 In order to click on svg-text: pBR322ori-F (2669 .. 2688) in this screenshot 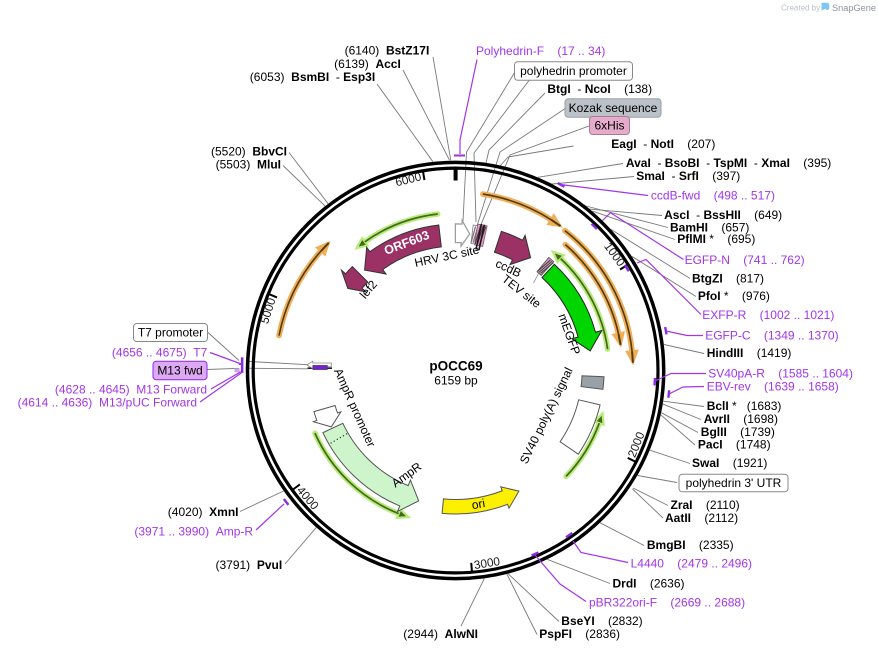, I will do `click(667, 603)`.